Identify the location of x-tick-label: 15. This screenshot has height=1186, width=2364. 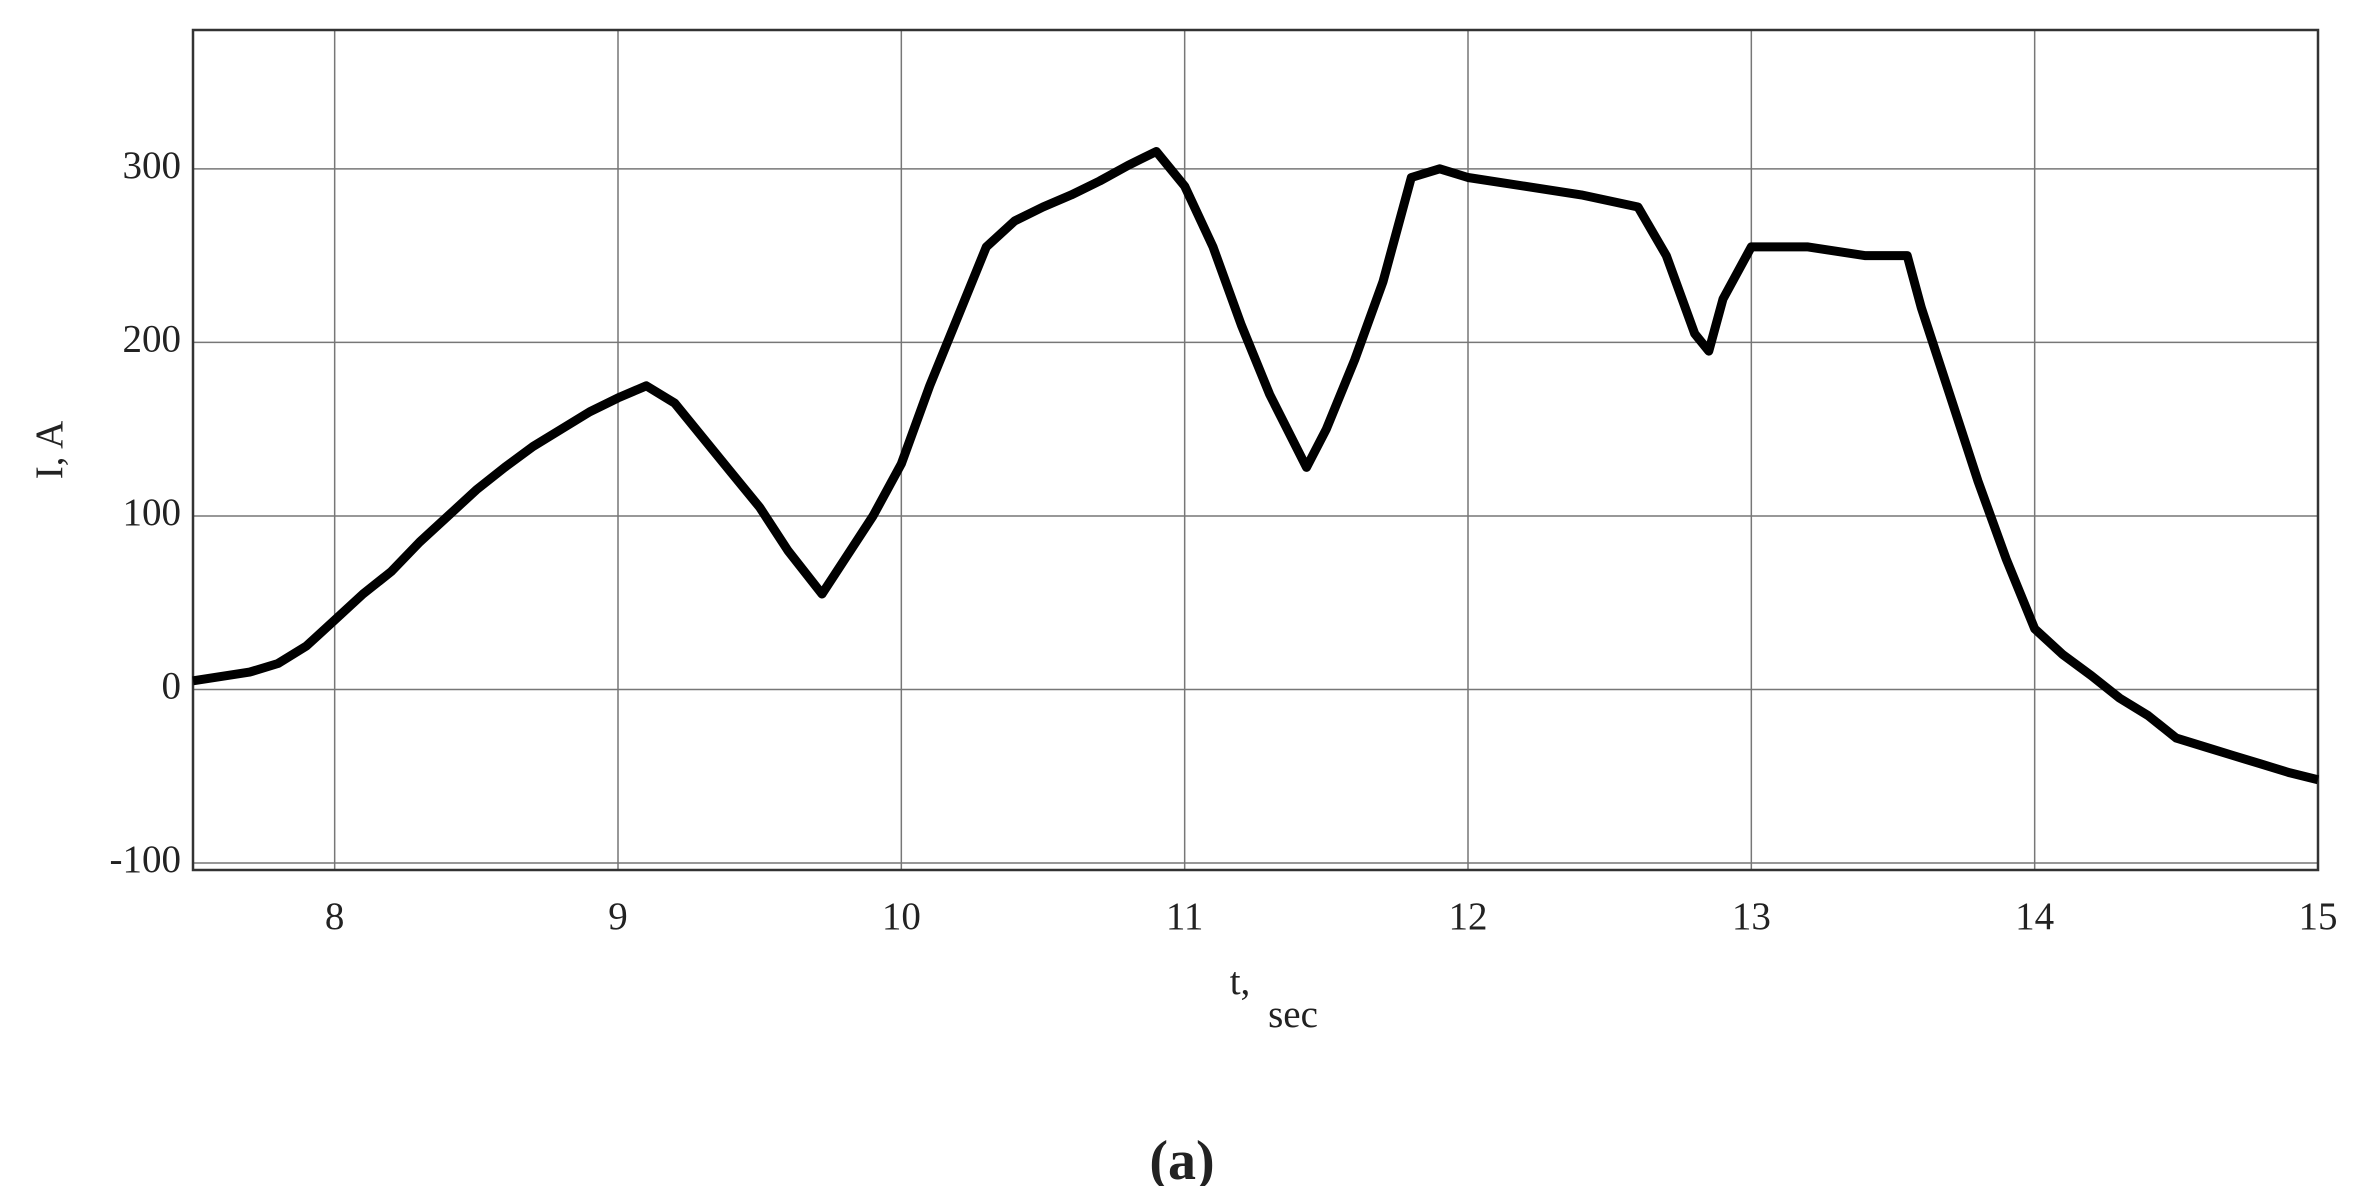
(2318, 916).